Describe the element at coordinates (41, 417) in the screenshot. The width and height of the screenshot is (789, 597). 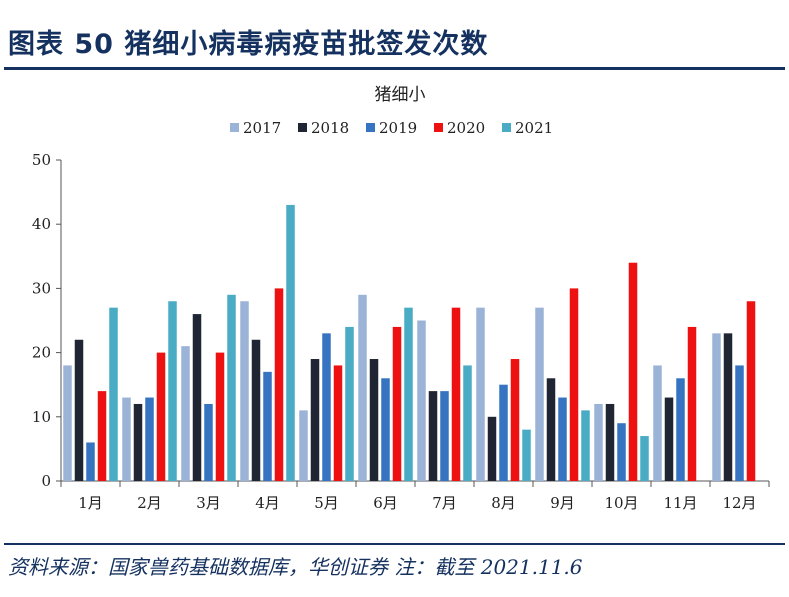
I see `y-tick-label: 10` at that location.